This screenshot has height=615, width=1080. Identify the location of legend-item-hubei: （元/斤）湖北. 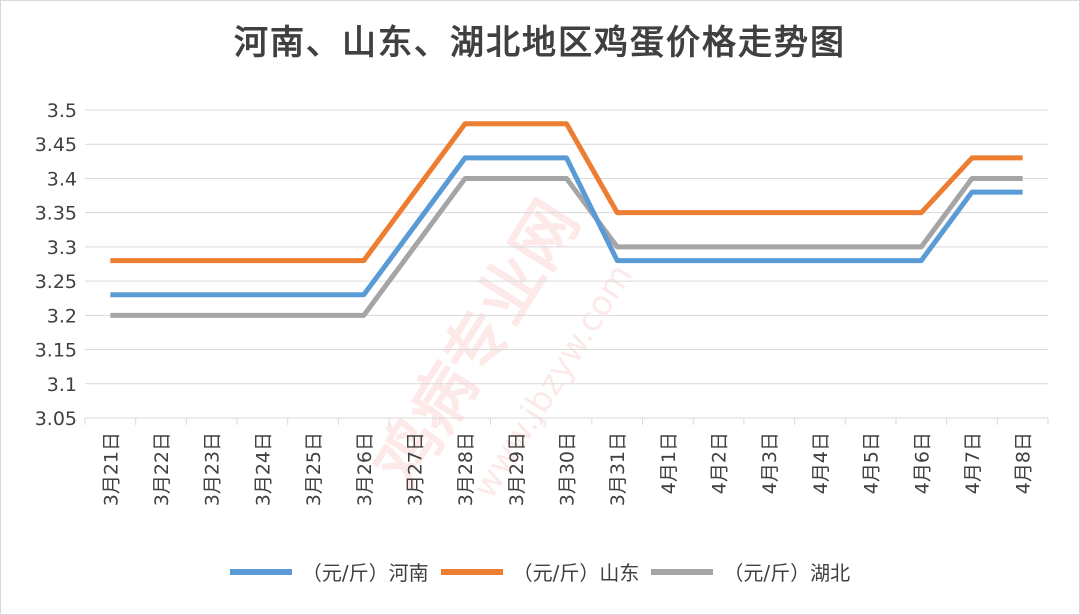
(750, 571).